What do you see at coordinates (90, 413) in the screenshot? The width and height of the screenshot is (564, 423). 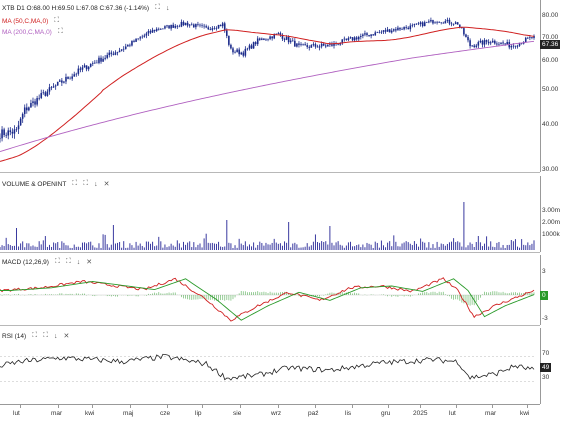 I see `x-axis-label: kwi` at bounding box center [90, 413].